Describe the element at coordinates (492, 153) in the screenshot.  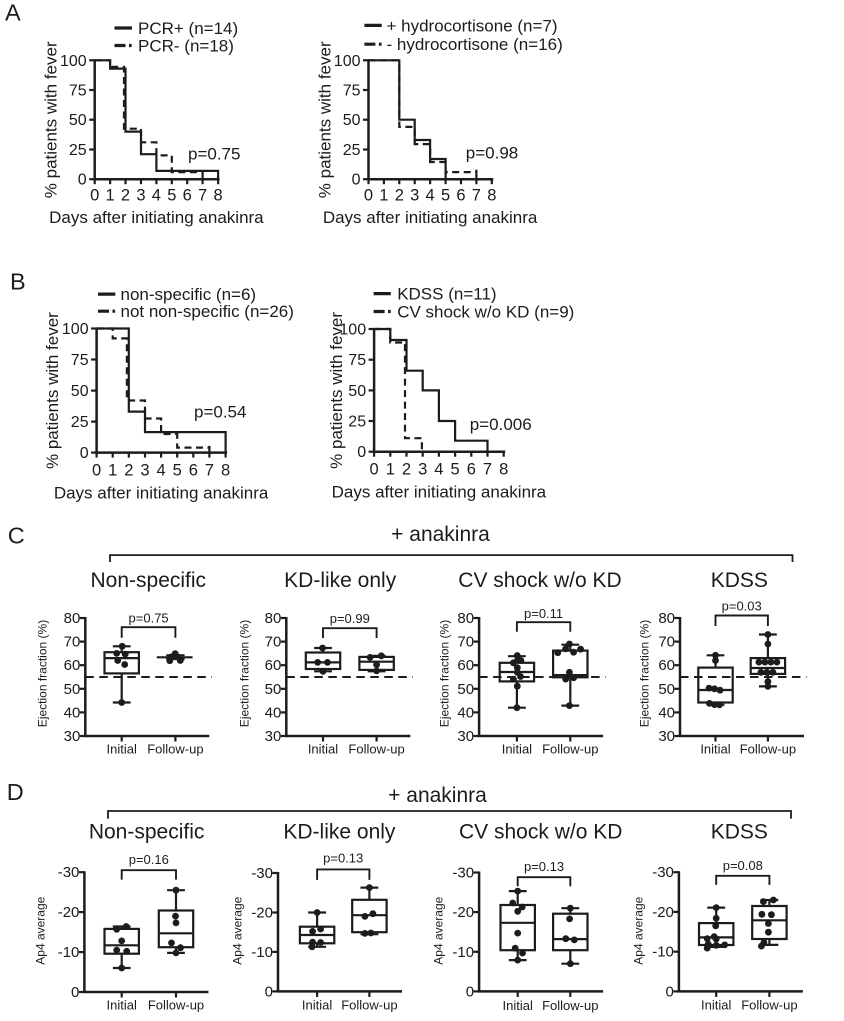
I see `svg-text: p=0.98` at that location.